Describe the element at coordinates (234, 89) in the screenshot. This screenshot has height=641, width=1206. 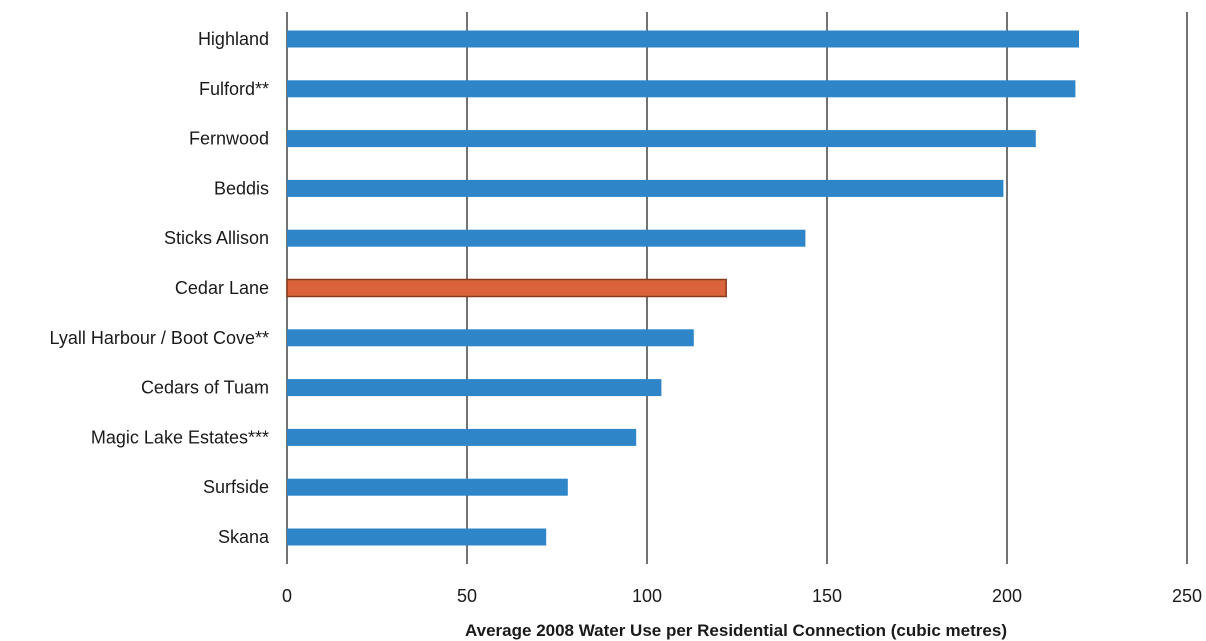
I see `category-label: Fulford**` at that location.